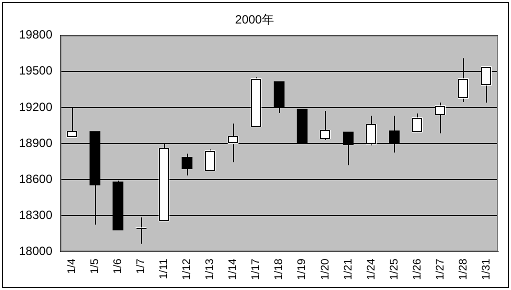 The image size is (511, 290). What do you see at coordinates (486, 269) in the screenshot?
I see `x-tick-label: 1/31` at bounding box center [486, 269].